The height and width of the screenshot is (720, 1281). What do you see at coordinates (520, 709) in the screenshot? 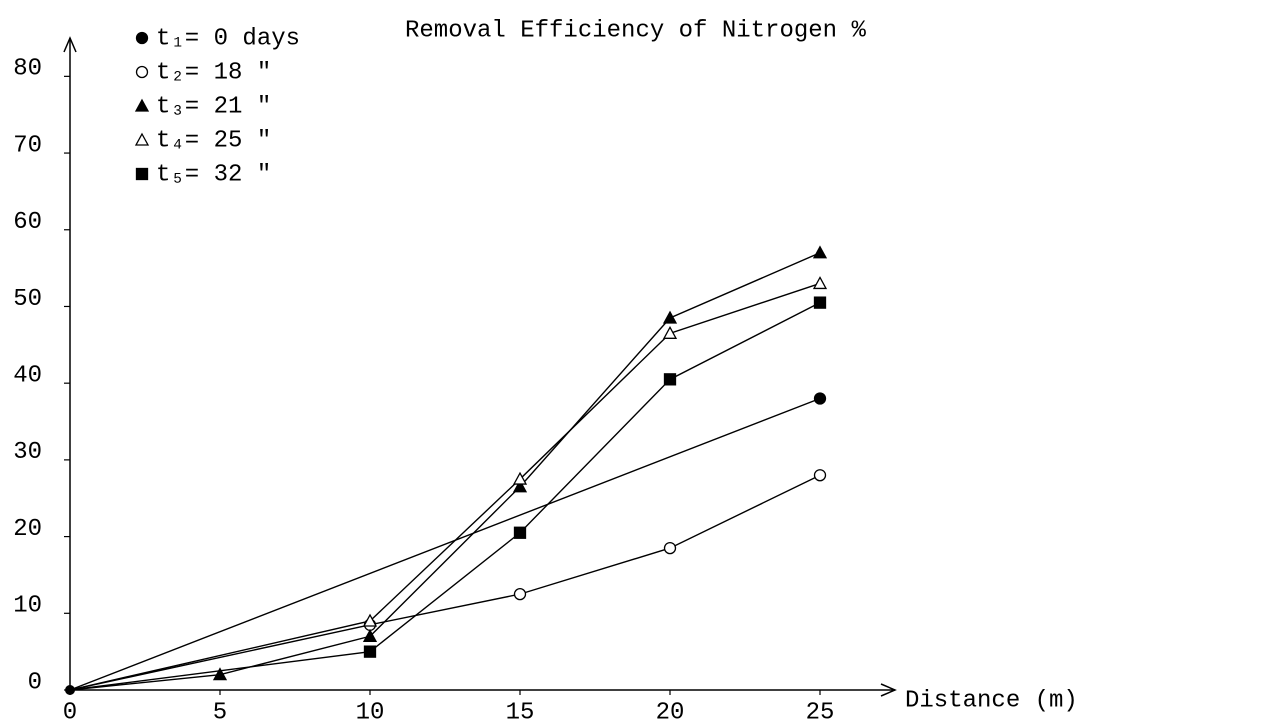
I see `x-tick-label: 15` at bounding box center [520, 709].